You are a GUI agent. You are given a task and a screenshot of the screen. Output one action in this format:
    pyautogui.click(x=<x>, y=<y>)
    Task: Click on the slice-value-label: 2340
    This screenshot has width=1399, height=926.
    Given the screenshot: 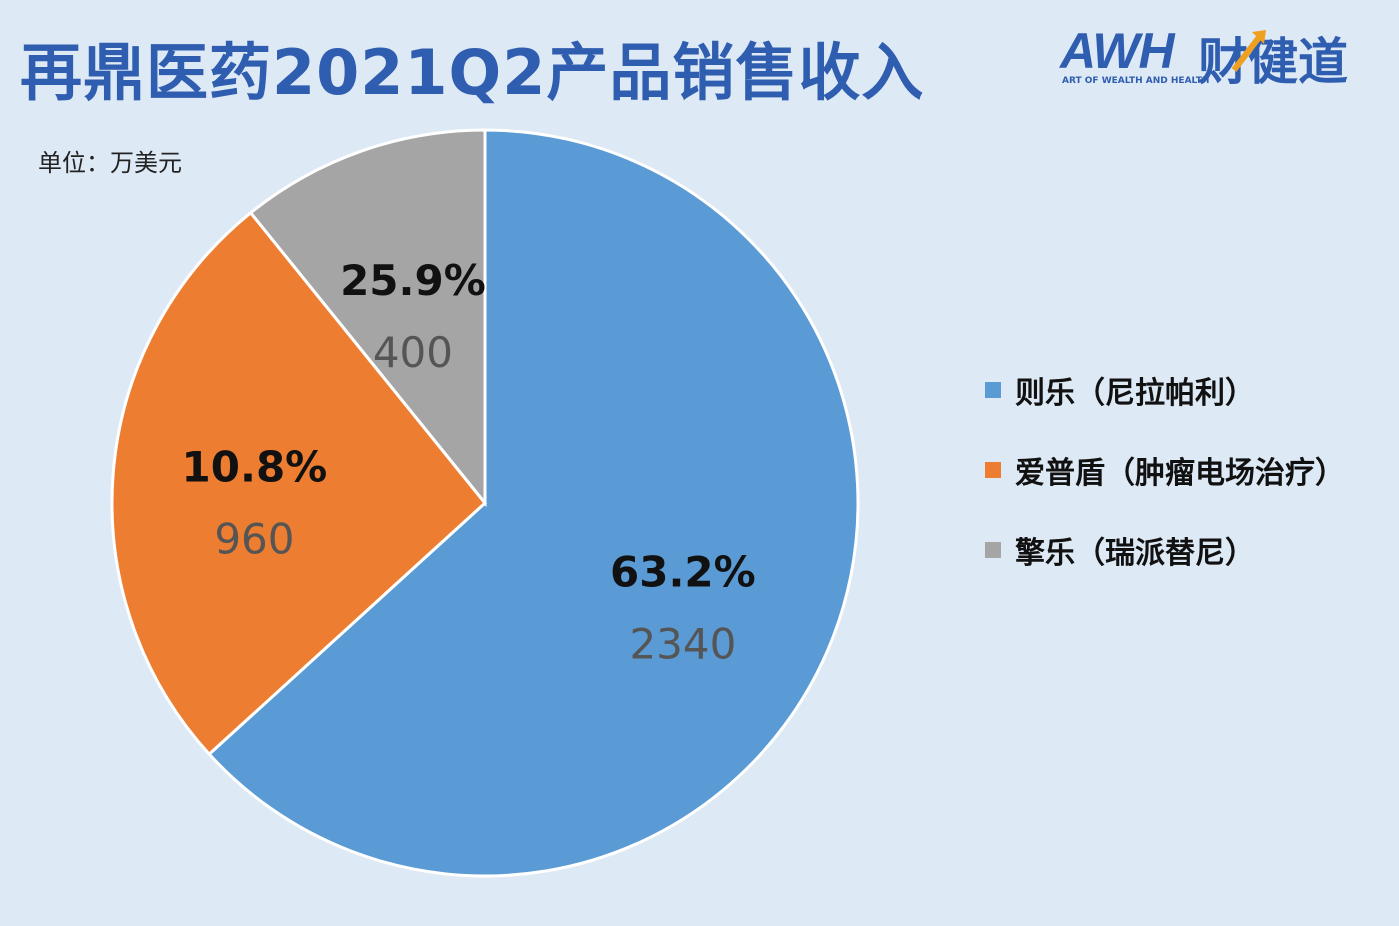 What is the action you would take?
    pyautogui.click(x=682, y=643)
    